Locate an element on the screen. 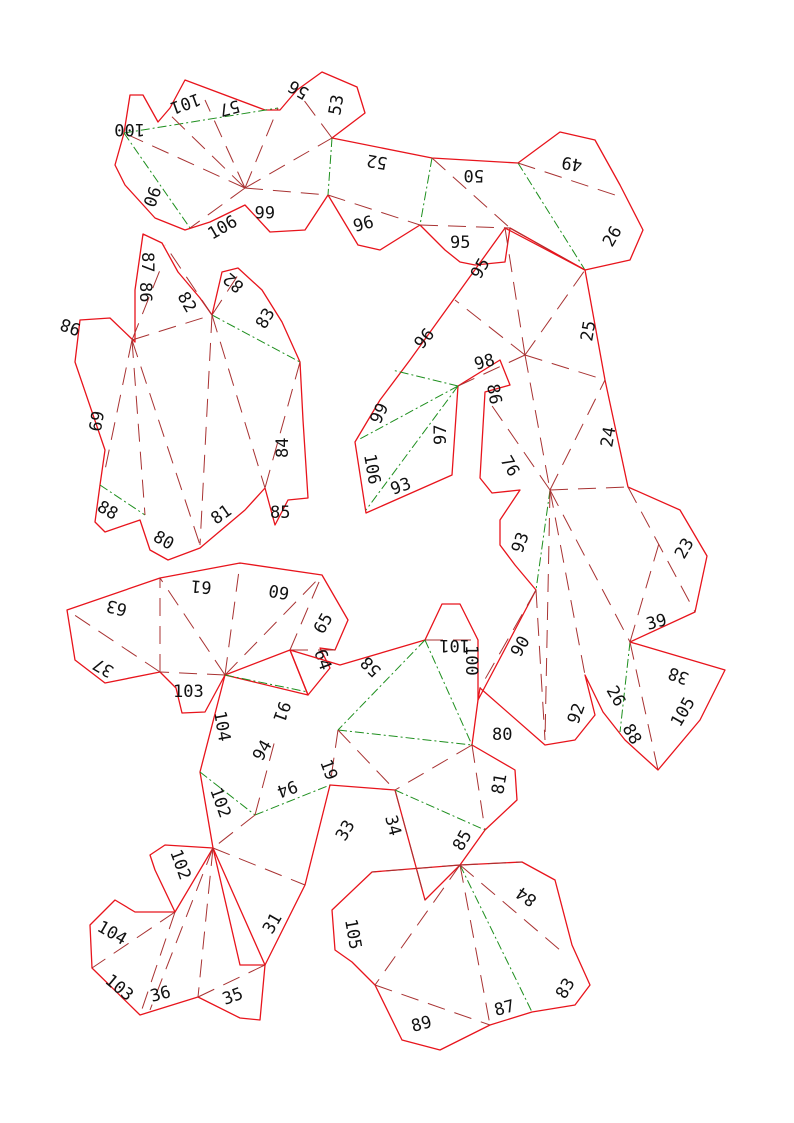 This screenshot has width=794, height=1123. edge-label: 93 is located at coordinates (401, 487).